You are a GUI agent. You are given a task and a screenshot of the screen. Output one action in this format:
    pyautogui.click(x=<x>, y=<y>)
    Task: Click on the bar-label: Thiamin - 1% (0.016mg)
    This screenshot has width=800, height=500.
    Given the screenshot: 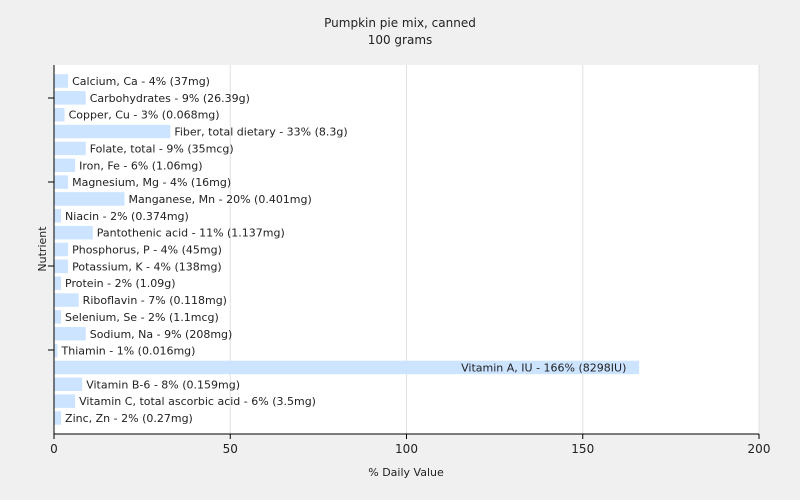 What is the action you would take?
    pyautogui.click(x=128, y=351)
    